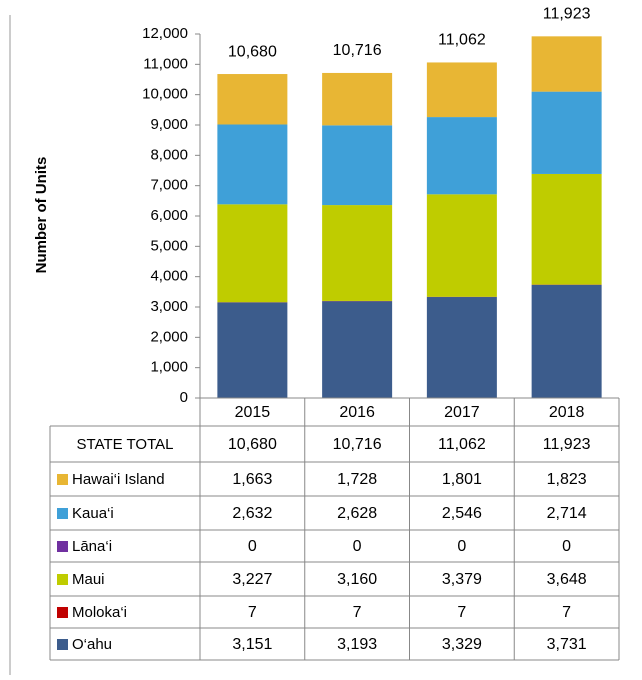 The width and height of the screenshot is (642, 680). I want to click on table-cell: 3,193, so click(357, 644).